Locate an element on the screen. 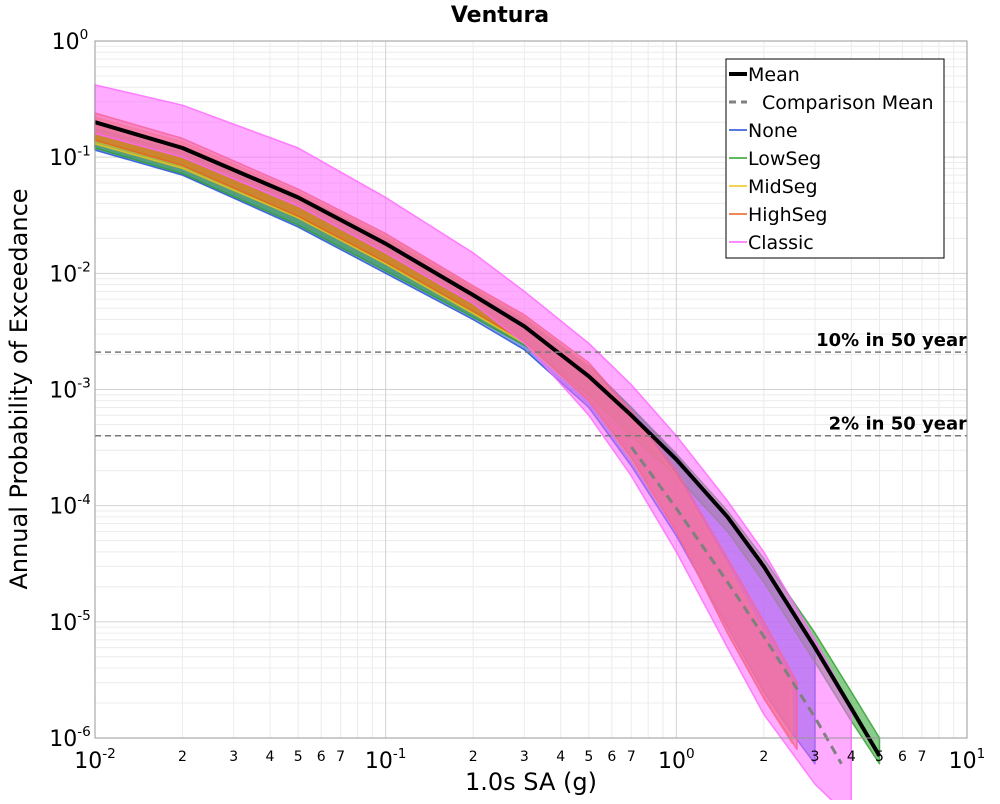 This screenshot has width=1000, height=804. legend-box is located at coordinates (835, 158).